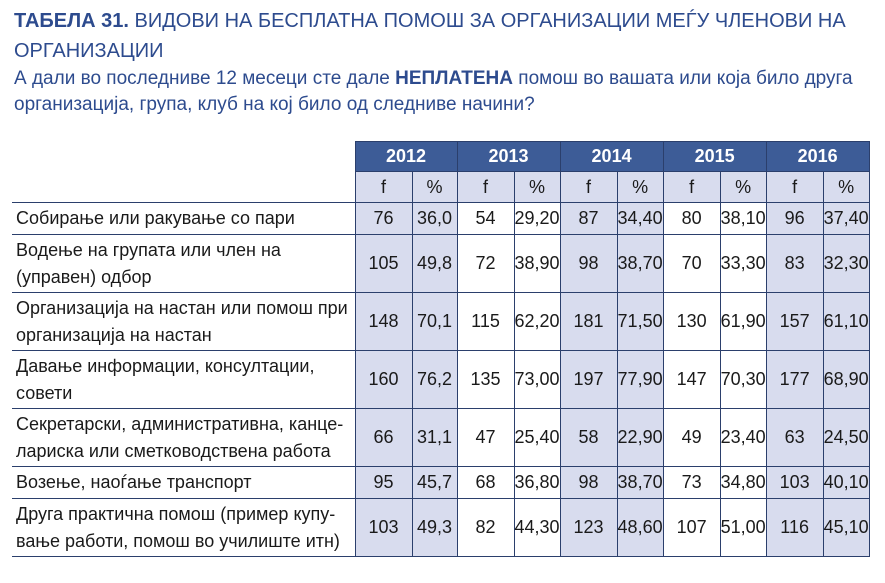 The height and width of the screenshot is (583, 885). What do you see at coordinates (205, 78) in the screenshot?
I see `question-text-start: А дали во последниве 12 месеци сте дале` at bounding box center [205, 78].